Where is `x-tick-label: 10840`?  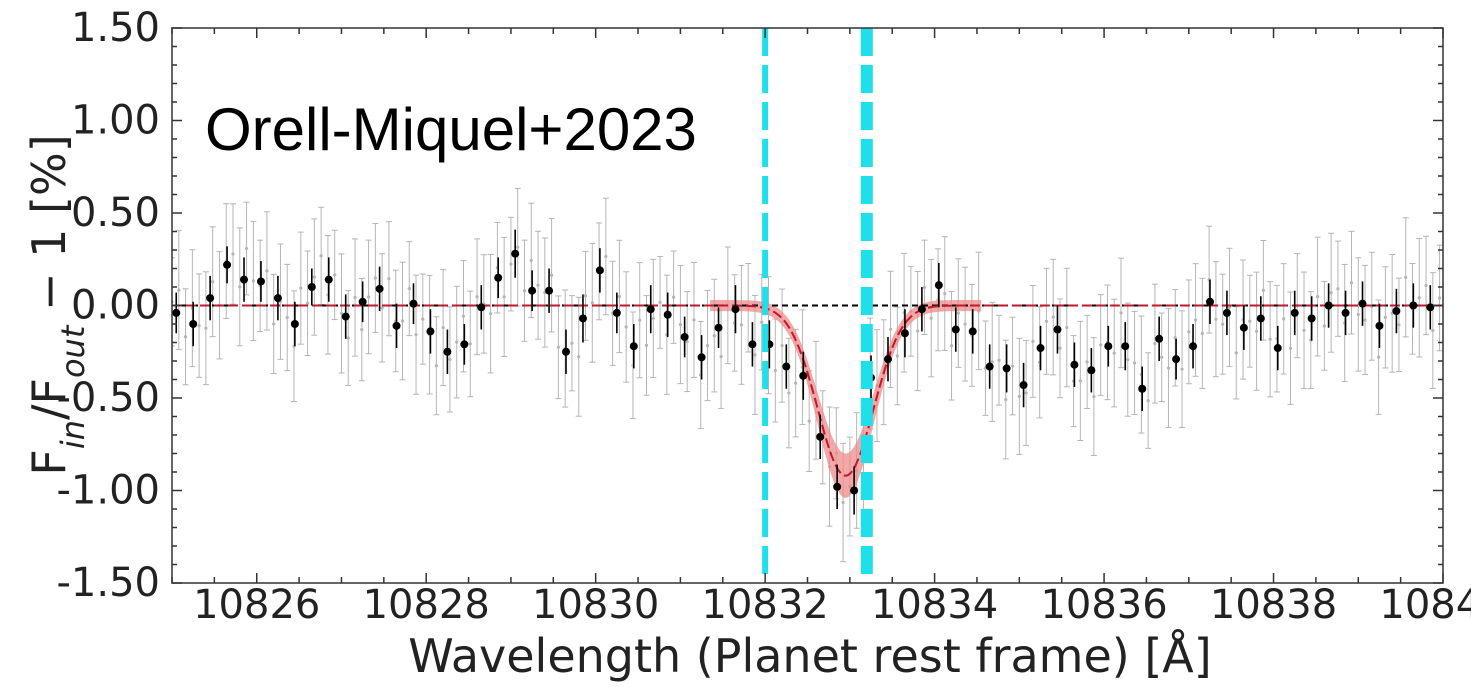 x-tick-label: 10840 is located at coordinates (1425, 605).